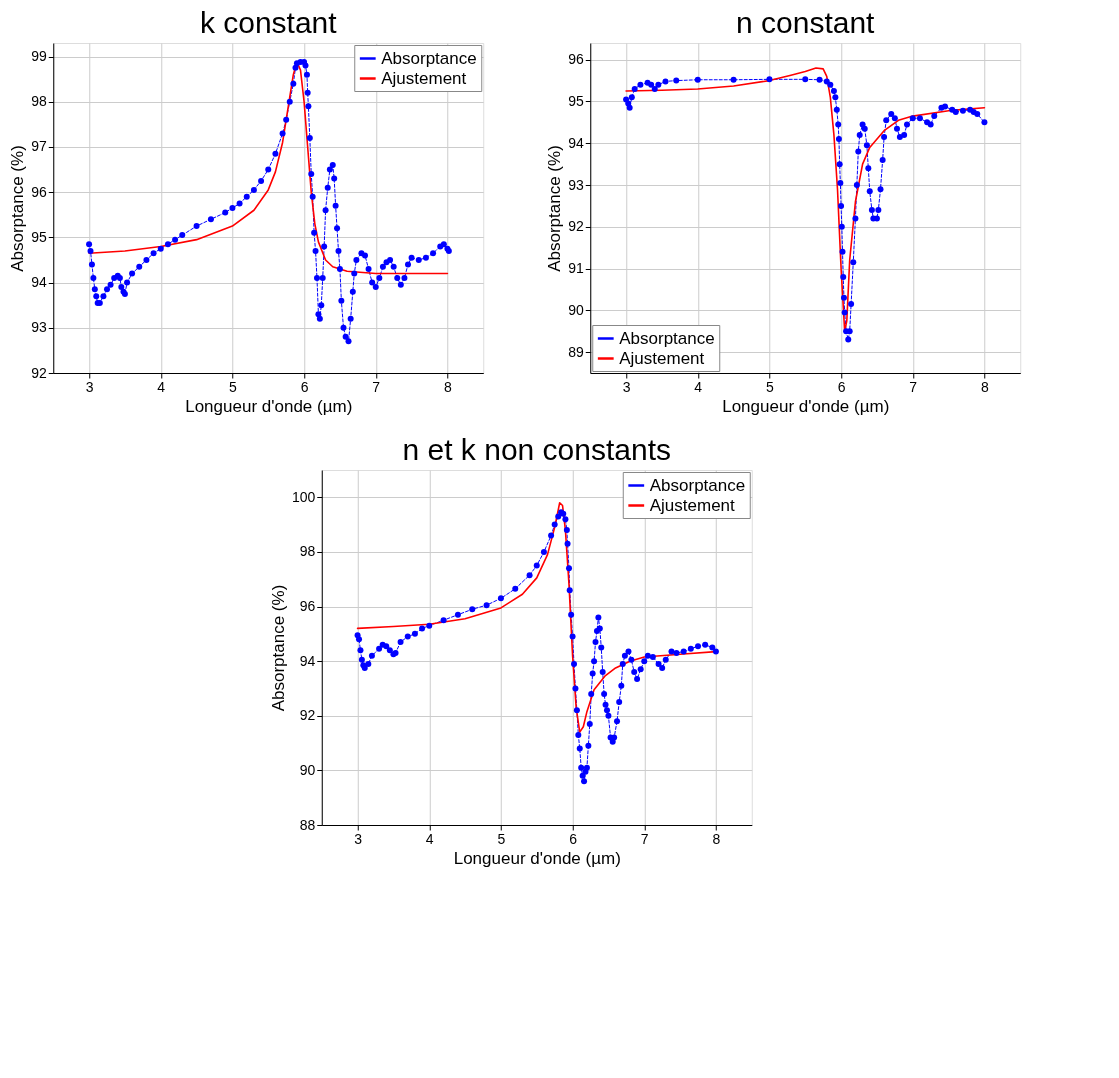 This screenshot has height=1078, width=1119. Describe the element at coordinates (576, 268) in the screenshot. I see `y-tick-label: 91` at that location.